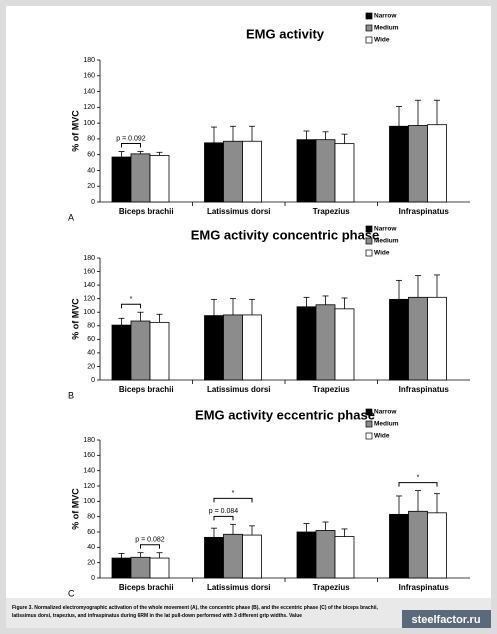 The image size is (497, 634). What do you see at coordinates (146, 389) in the screenshot?
I see `x-tick-label: Biceps brachii` at bounding box center [146, 389].